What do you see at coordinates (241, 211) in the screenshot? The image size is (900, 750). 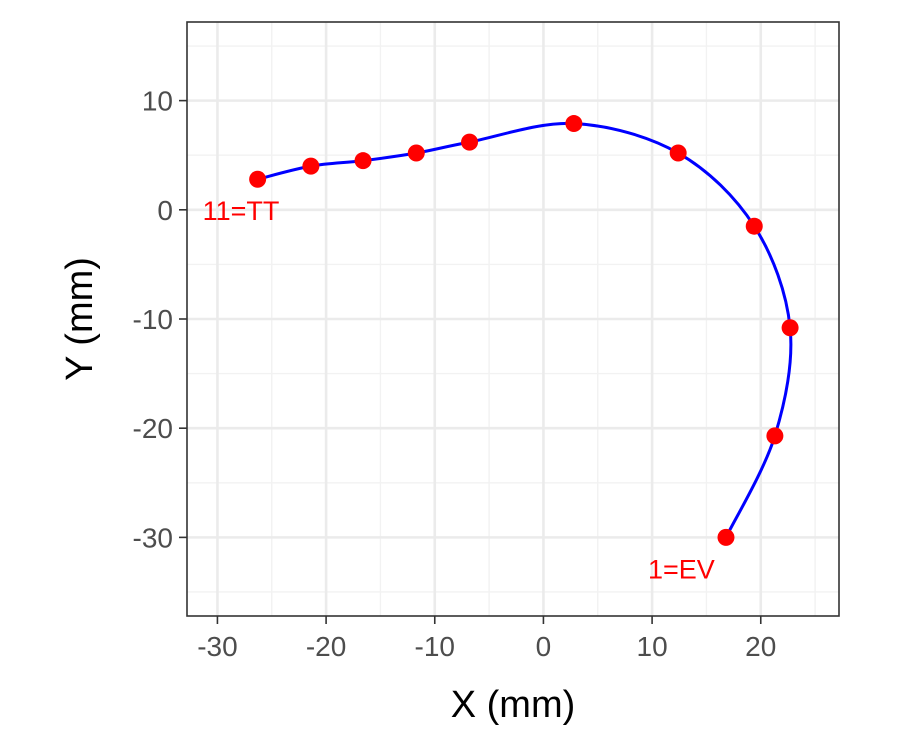 I see `point-annotation: 11=TT` at bounding box center [241, 211].